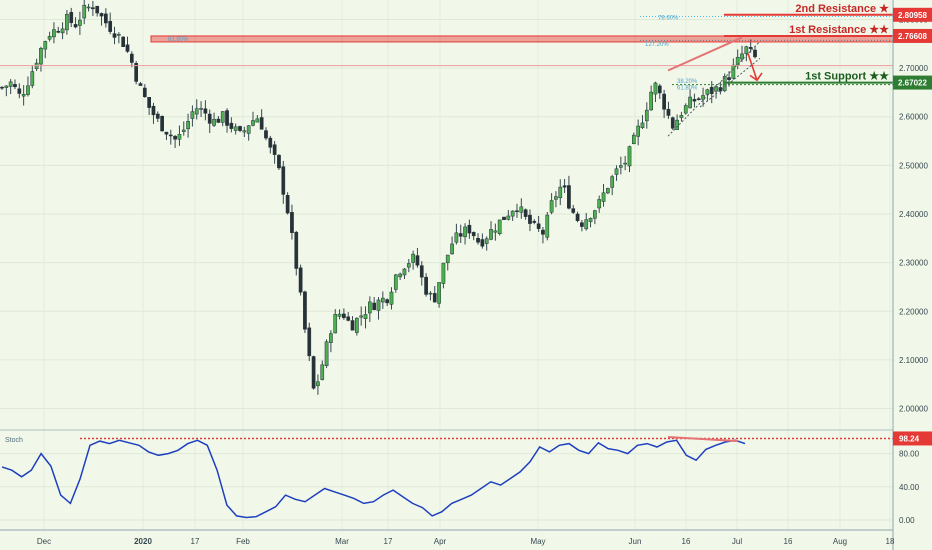  What do you see at coordinates (907, 520) in the screenshot?
I see `stoch-tick-label: 0.00` at bounding box center [907, 520].